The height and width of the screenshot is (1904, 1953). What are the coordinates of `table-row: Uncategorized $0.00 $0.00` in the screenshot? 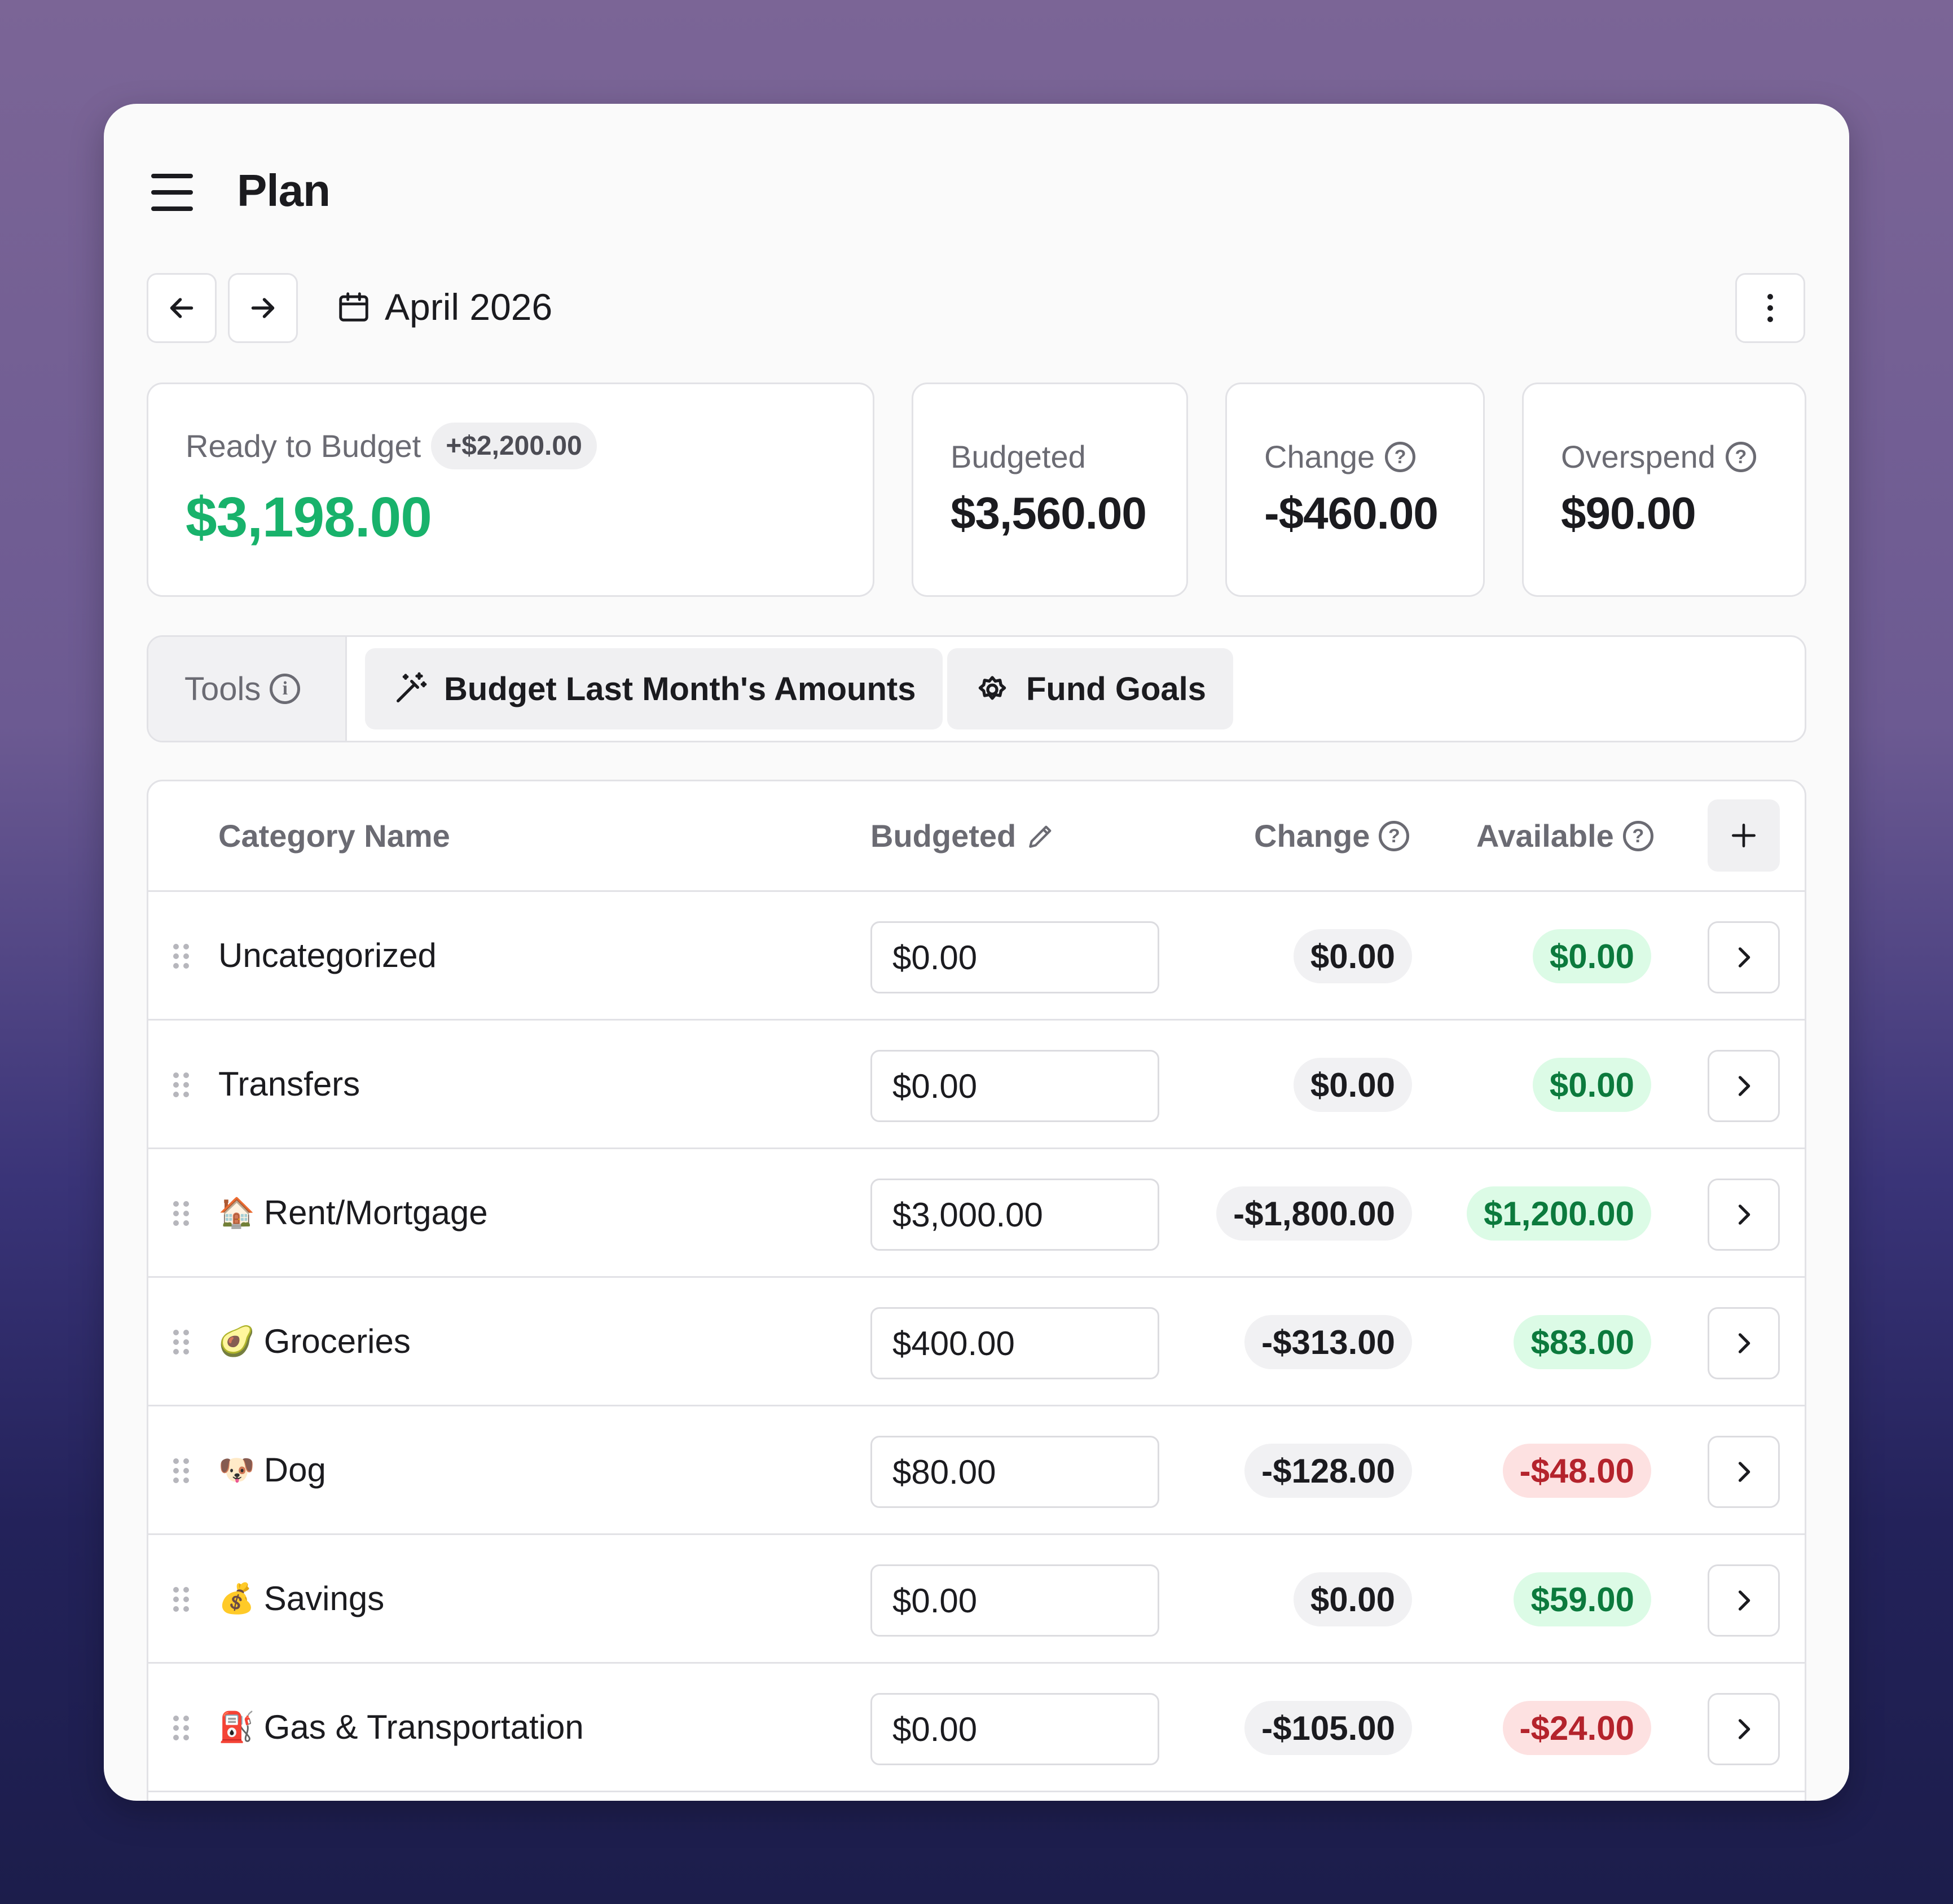 It's located at (976, 956).